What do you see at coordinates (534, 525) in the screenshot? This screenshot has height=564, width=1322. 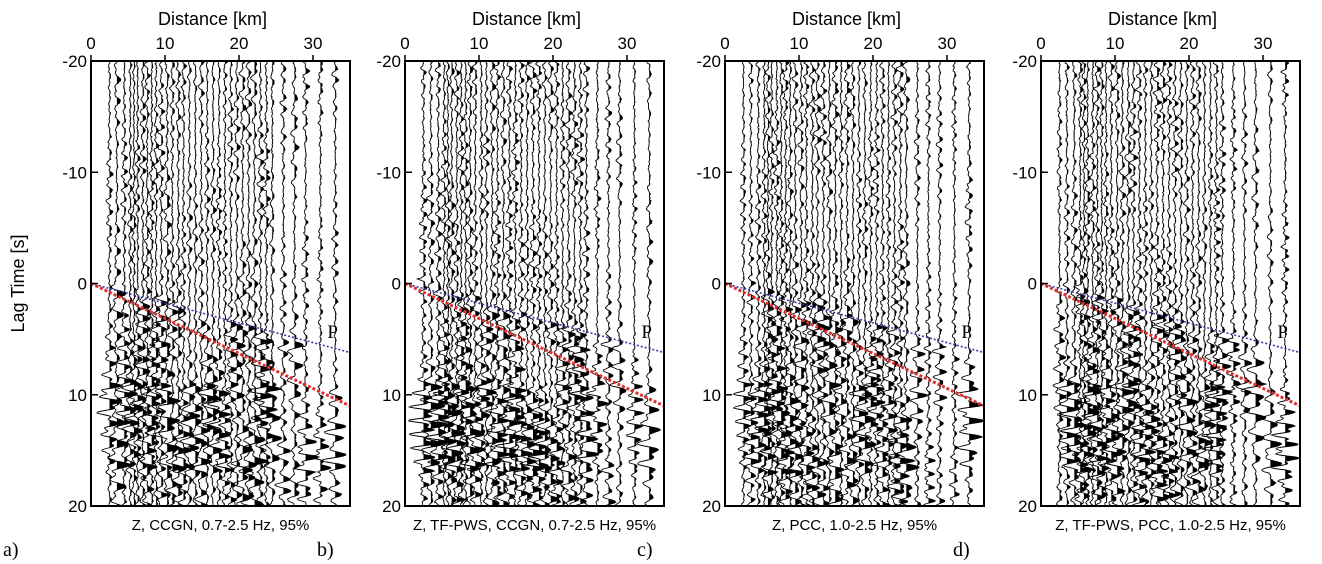 I see `panel-caption: Z, TF-PWS, CCGN, 0.7-2.5 Hz, 95%` at bounding box center [534, 525].